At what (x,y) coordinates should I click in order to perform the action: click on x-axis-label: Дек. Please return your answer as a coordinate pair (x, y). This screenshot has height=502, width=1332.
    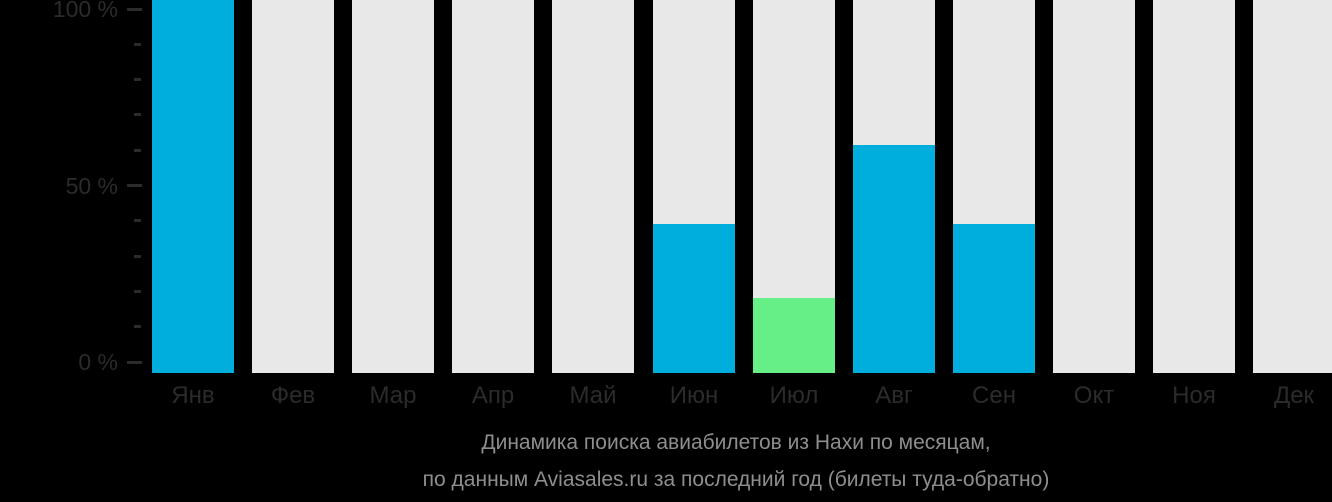
    Looking at the image, I should click on (1294, 395).